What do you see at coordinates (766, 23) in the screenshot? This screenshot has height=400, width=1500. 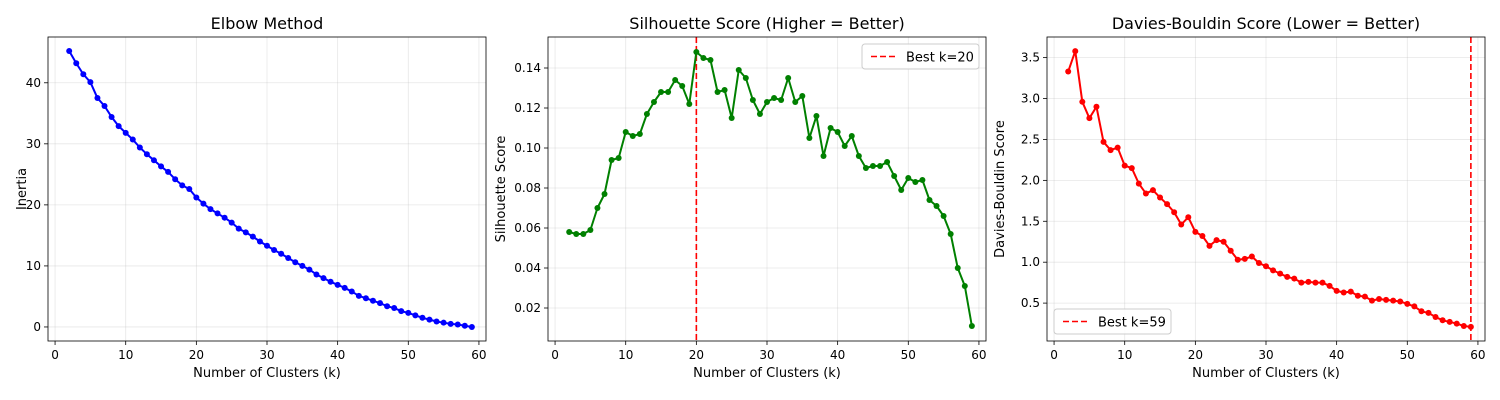 I see `chart-title: Silhouette Score (Higher = Better)` at bounding box center [766, 23].